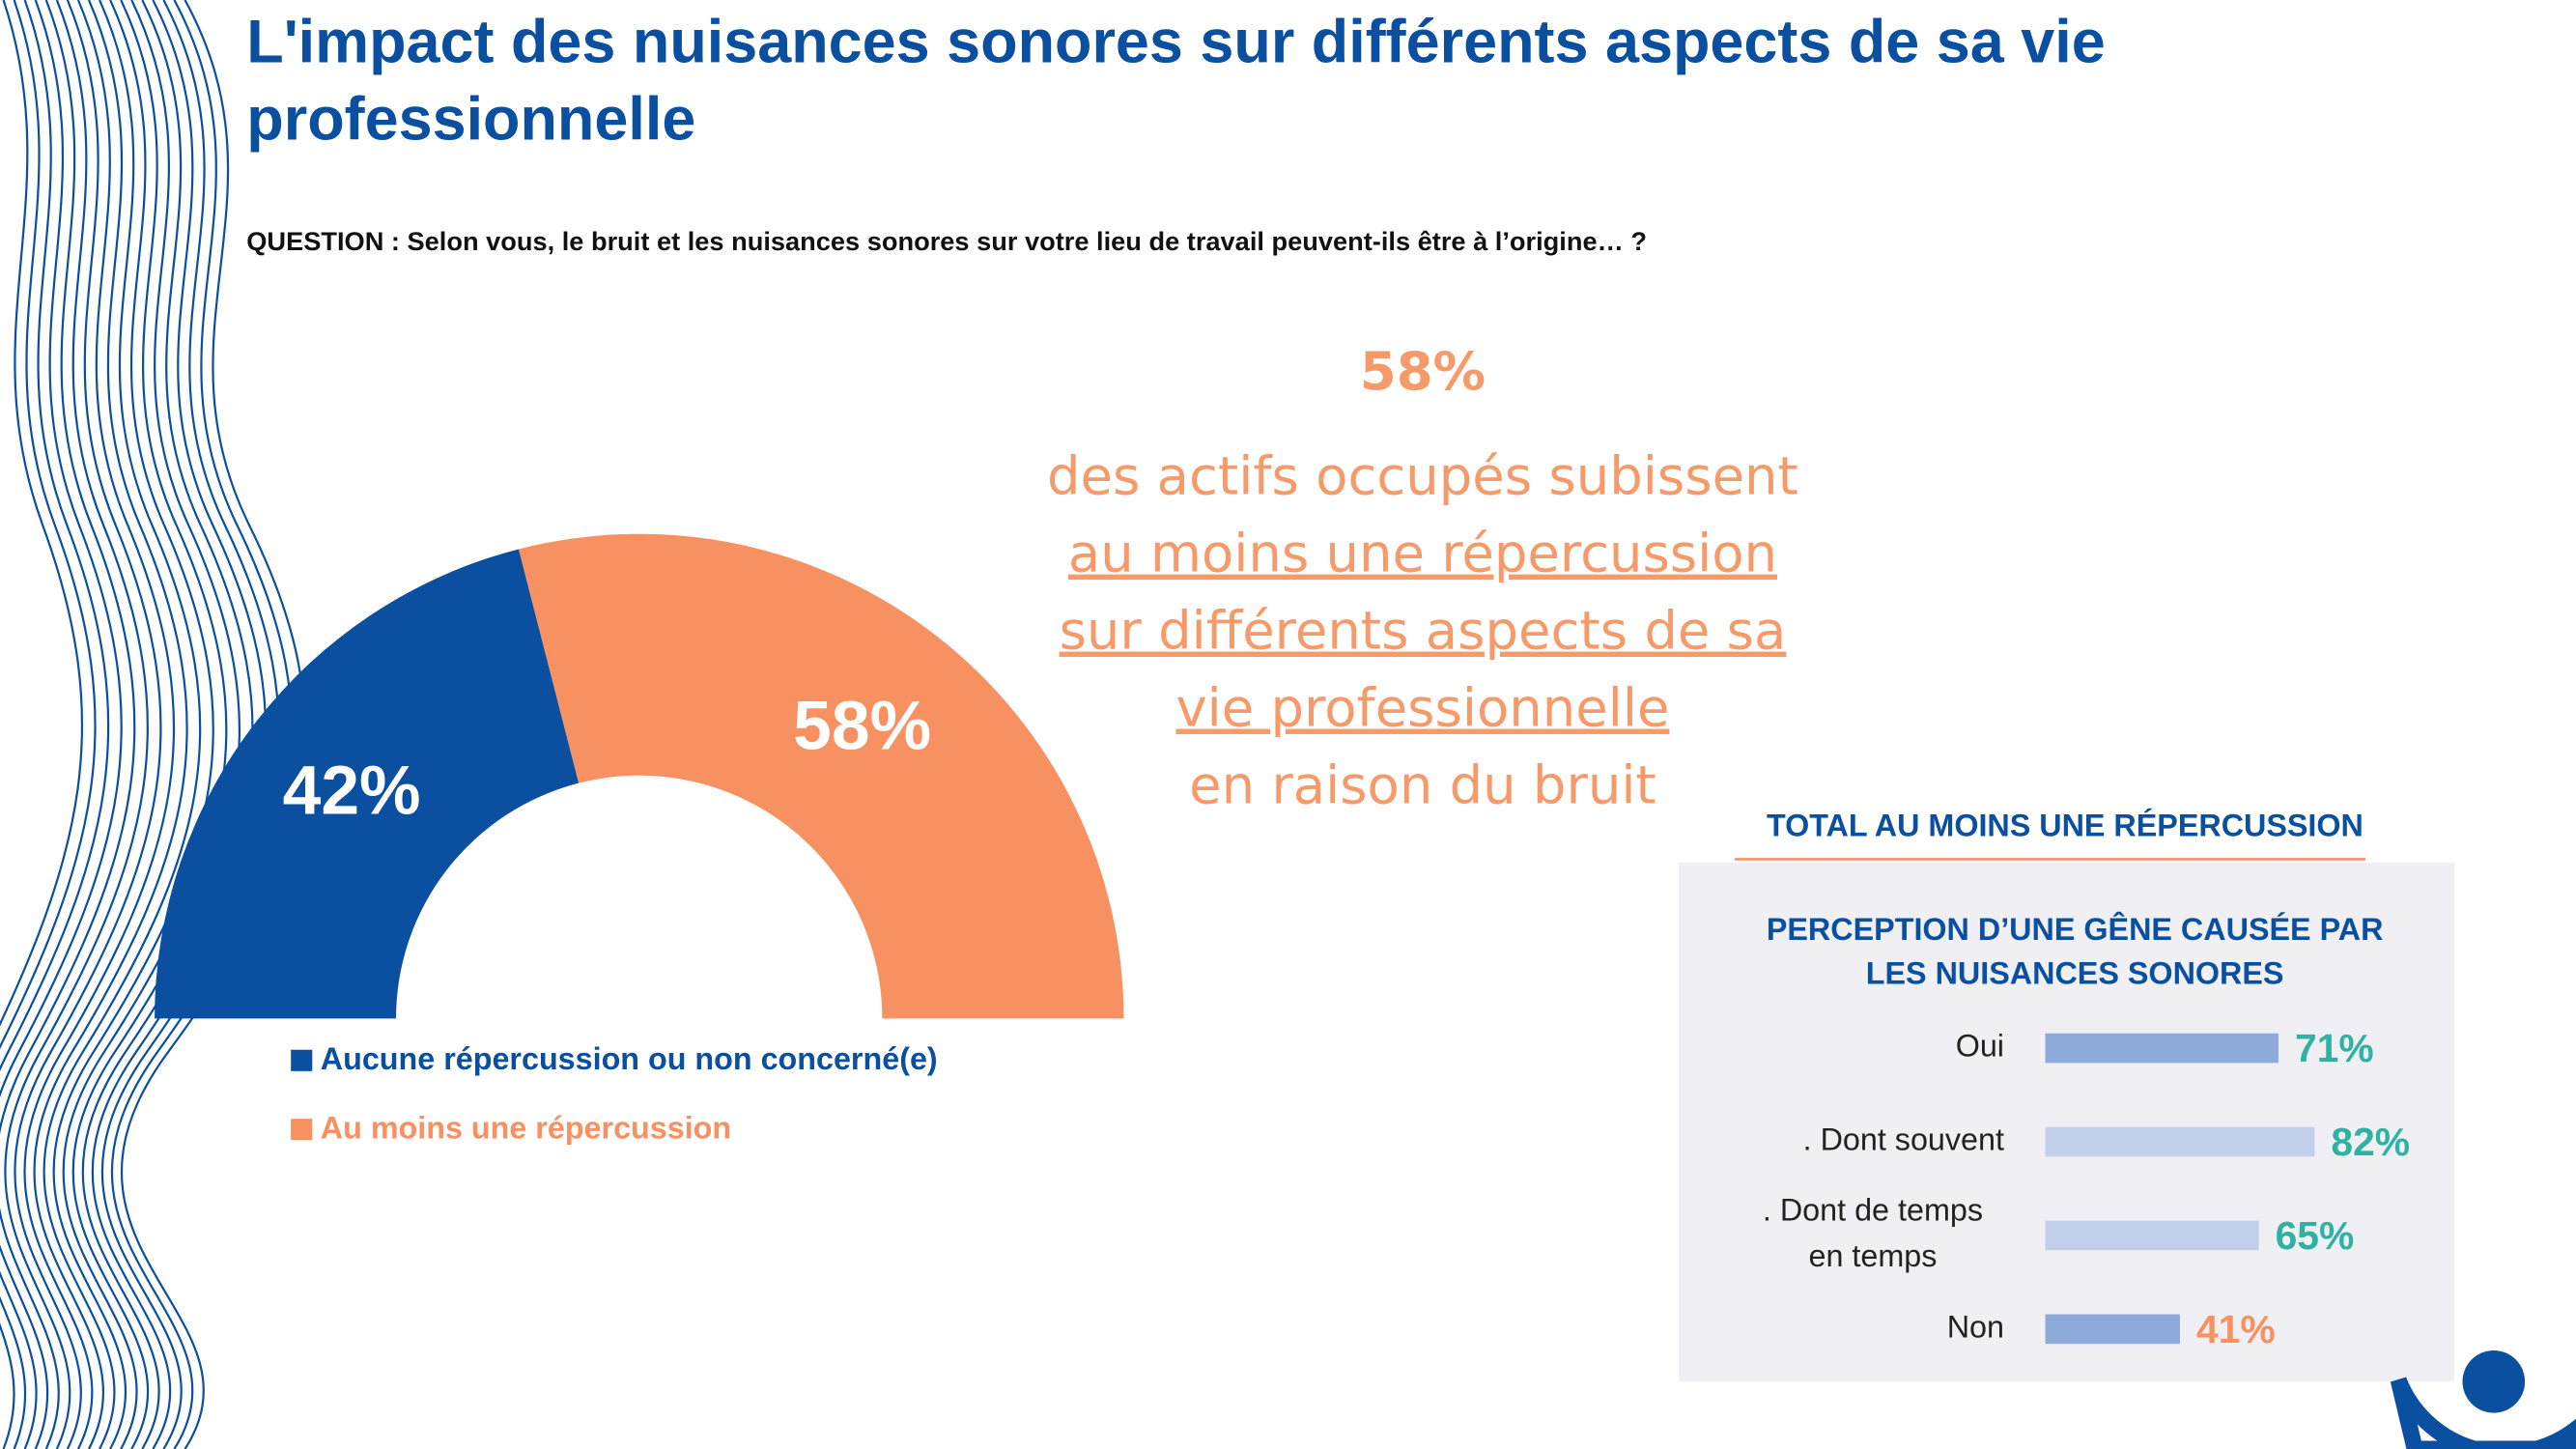 This screenshot has width=2576, height=1449. Describe the element at coordinates (2315, 1235) in the screenshot. I see `value-label: 65%` at that location.